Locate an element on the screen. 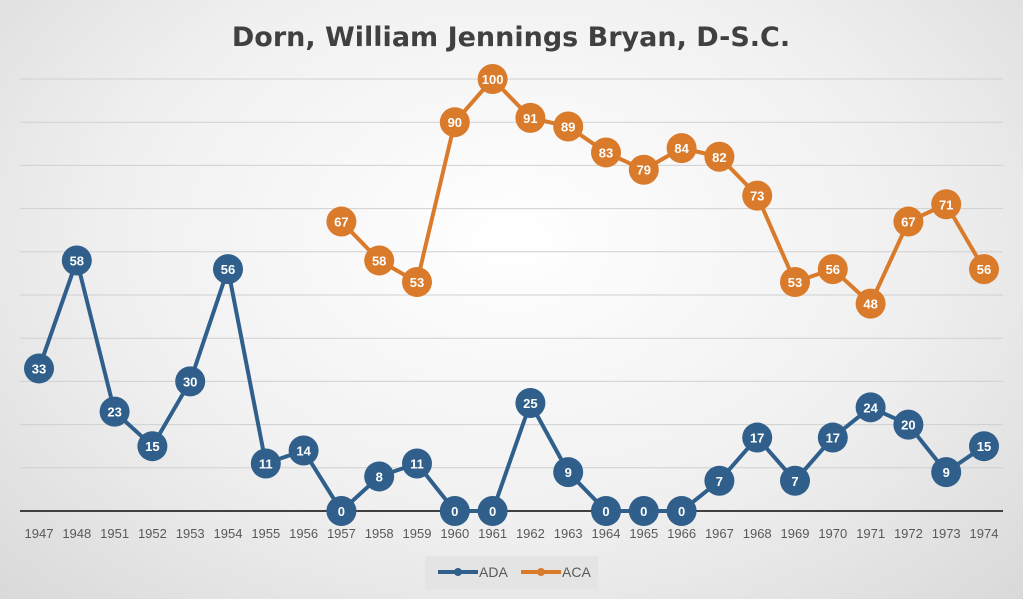 This screenshot has height=599, width=1023. data-label: 30 is located at coordinates (190, 381).